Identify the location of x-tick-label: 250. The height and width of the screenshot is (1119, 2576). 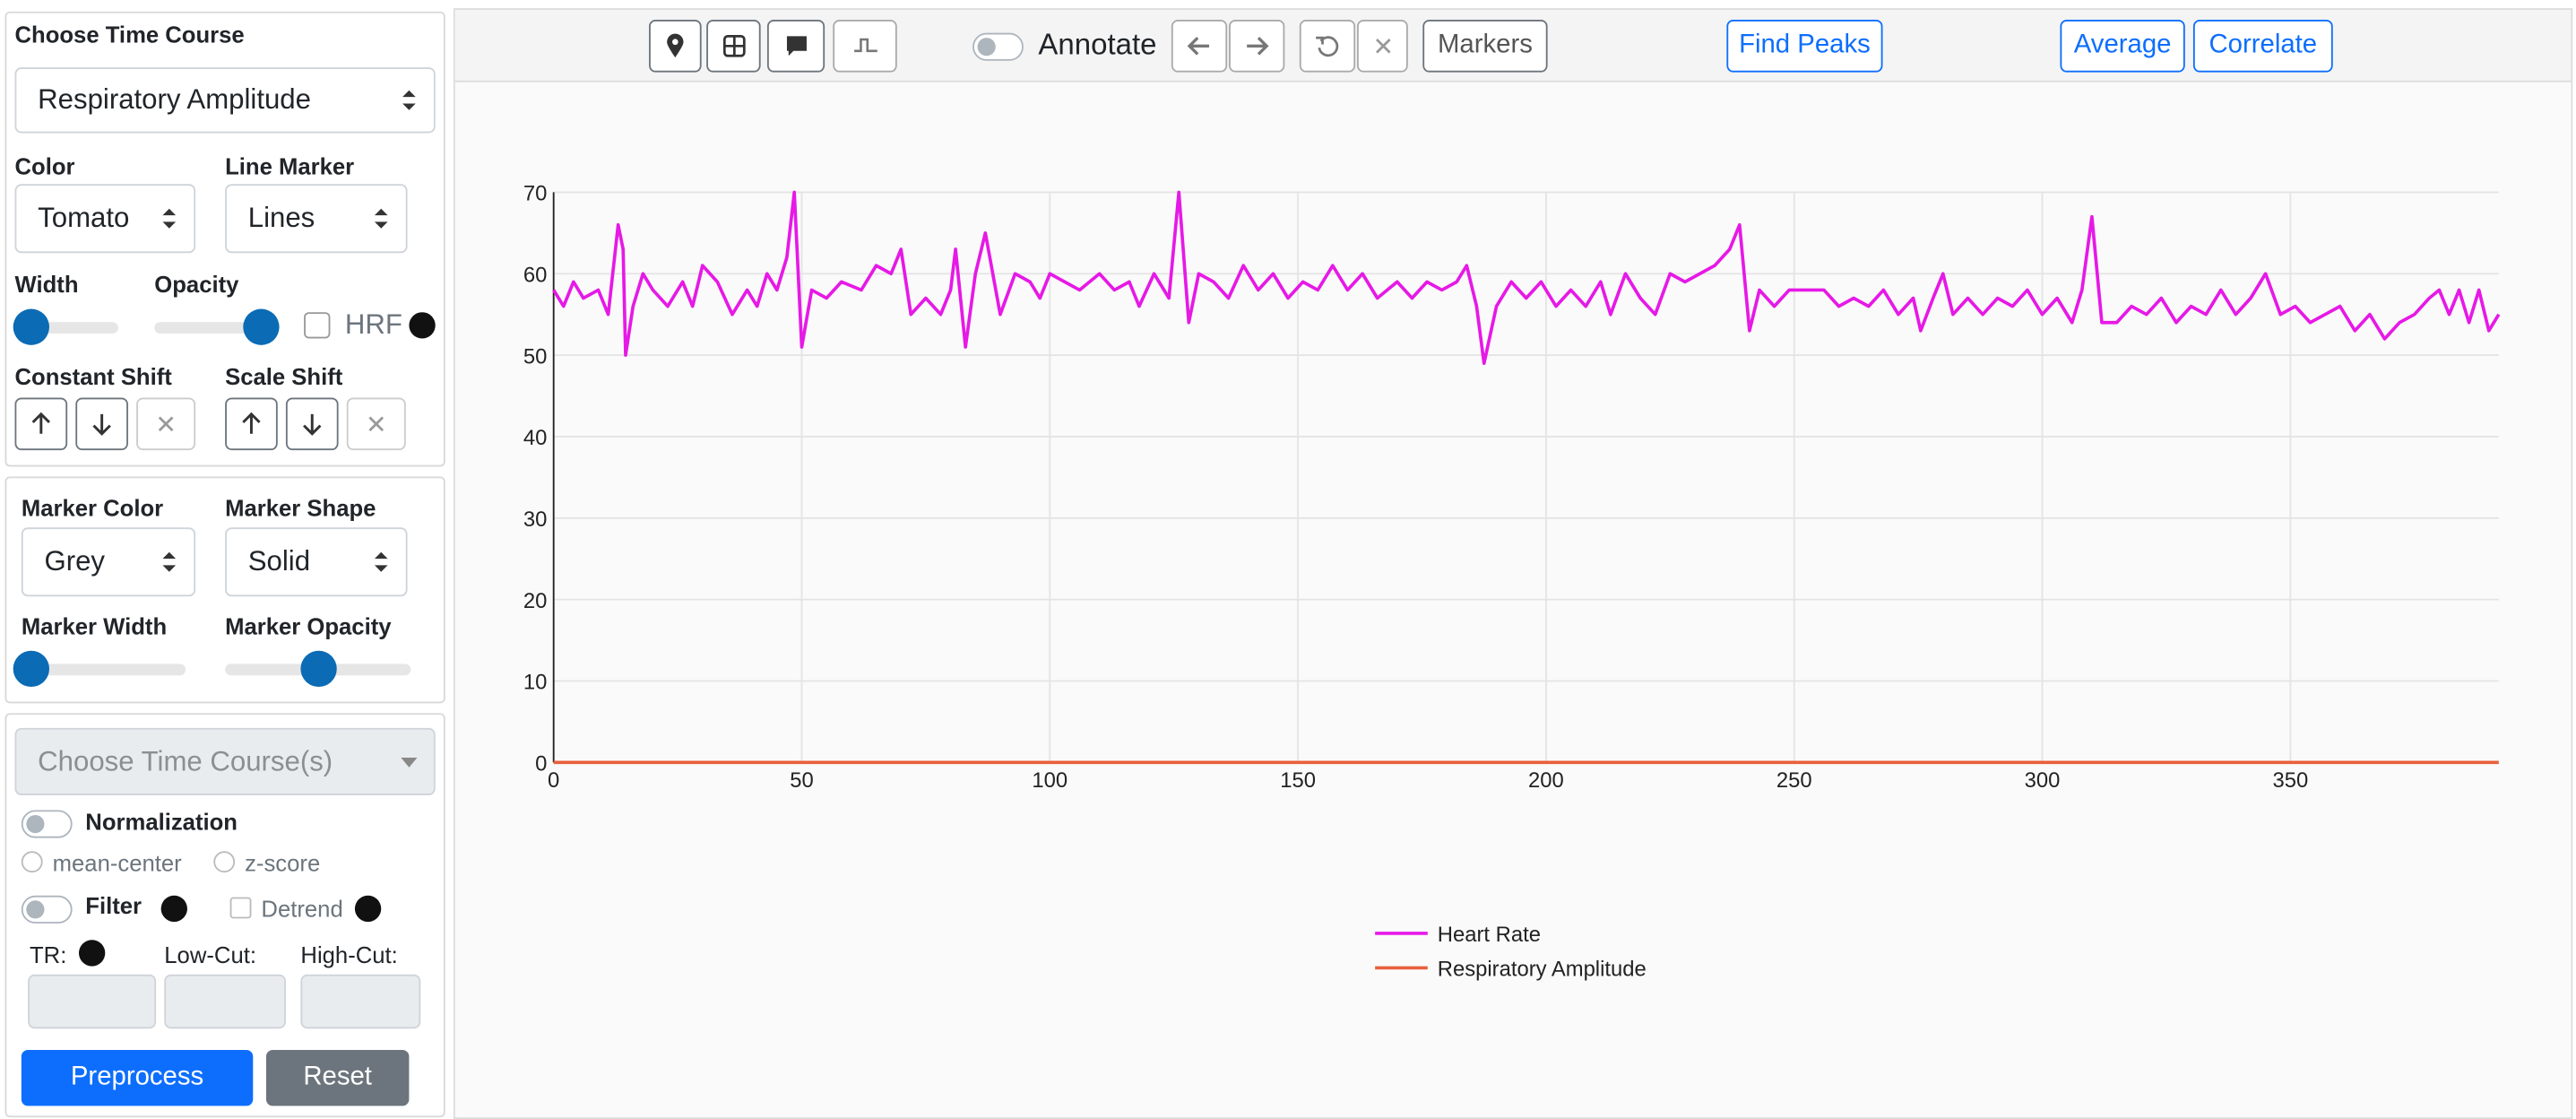
(1794, 781).